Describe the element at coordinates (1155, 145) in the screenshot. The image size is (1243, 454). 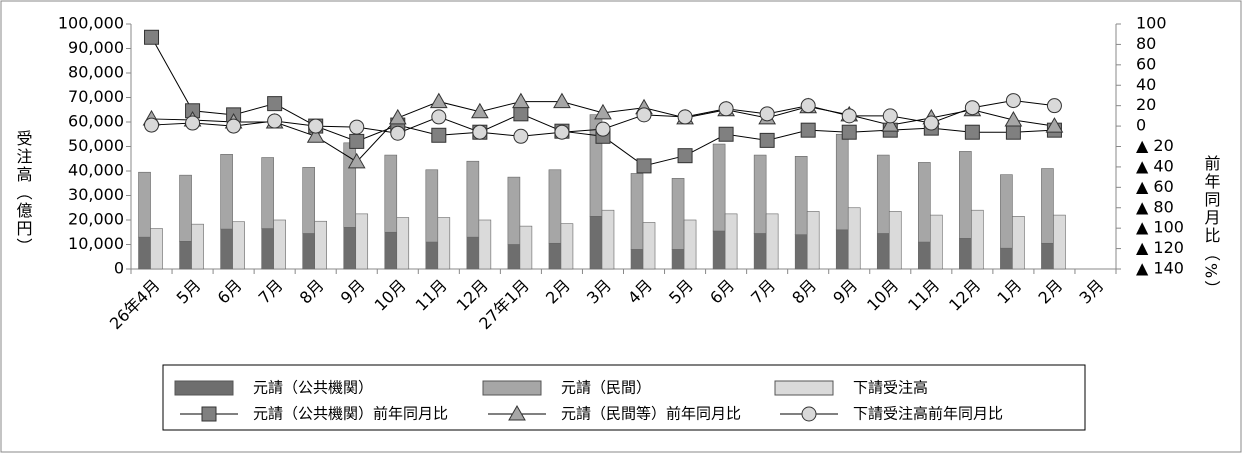
I see `y2-tick-label: ▲ 20` at that location.